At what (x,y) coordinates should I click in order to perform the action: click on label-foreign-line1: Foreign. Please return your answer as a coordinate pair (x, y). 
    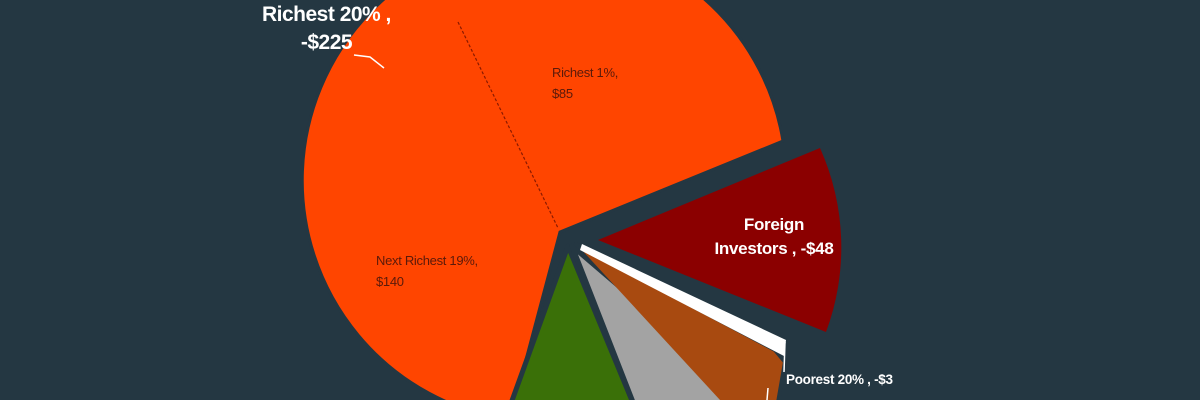
    Looking at the image, I should click on (774, 224).